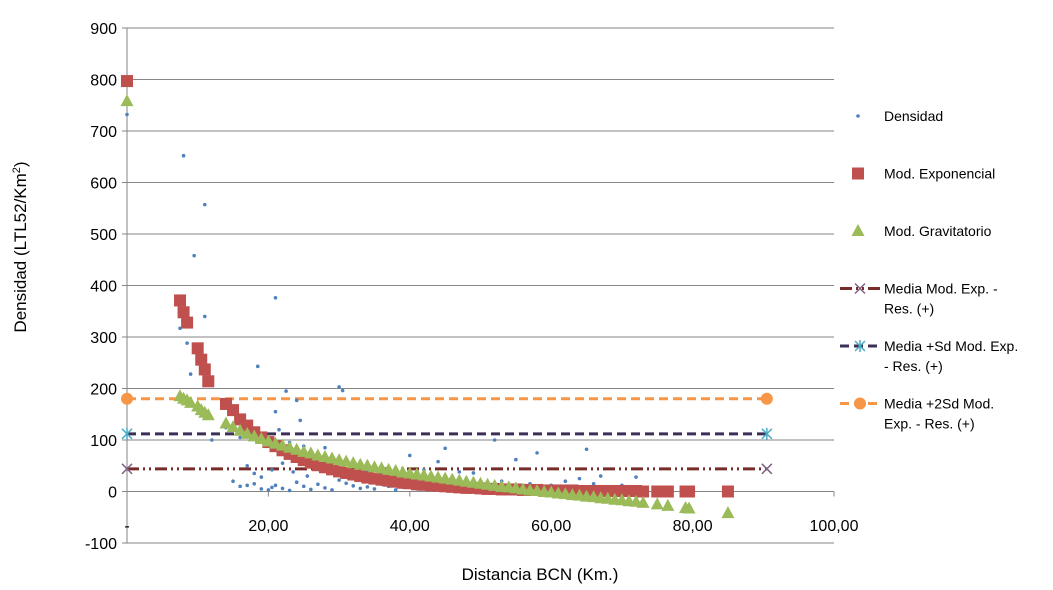 This screenshot has width=1053, height=590. What do you see at coordinates (929, 424) in the screenshot?
I see `legend-label: Exp. - Res. (+)` at bounding box center [929, 424].